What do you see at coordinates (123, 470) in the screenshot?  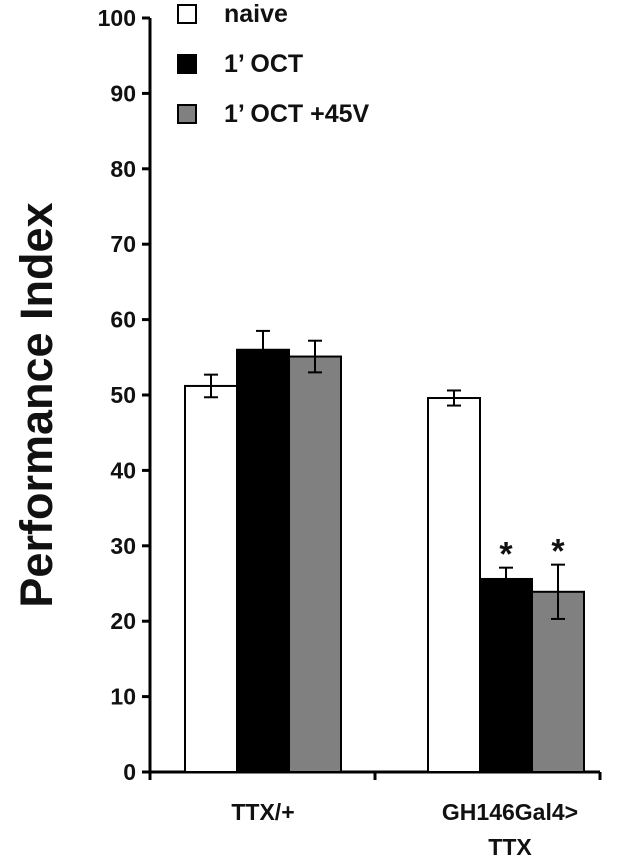 I see `y-tick-label: 40` at bounding box center [123, 470].